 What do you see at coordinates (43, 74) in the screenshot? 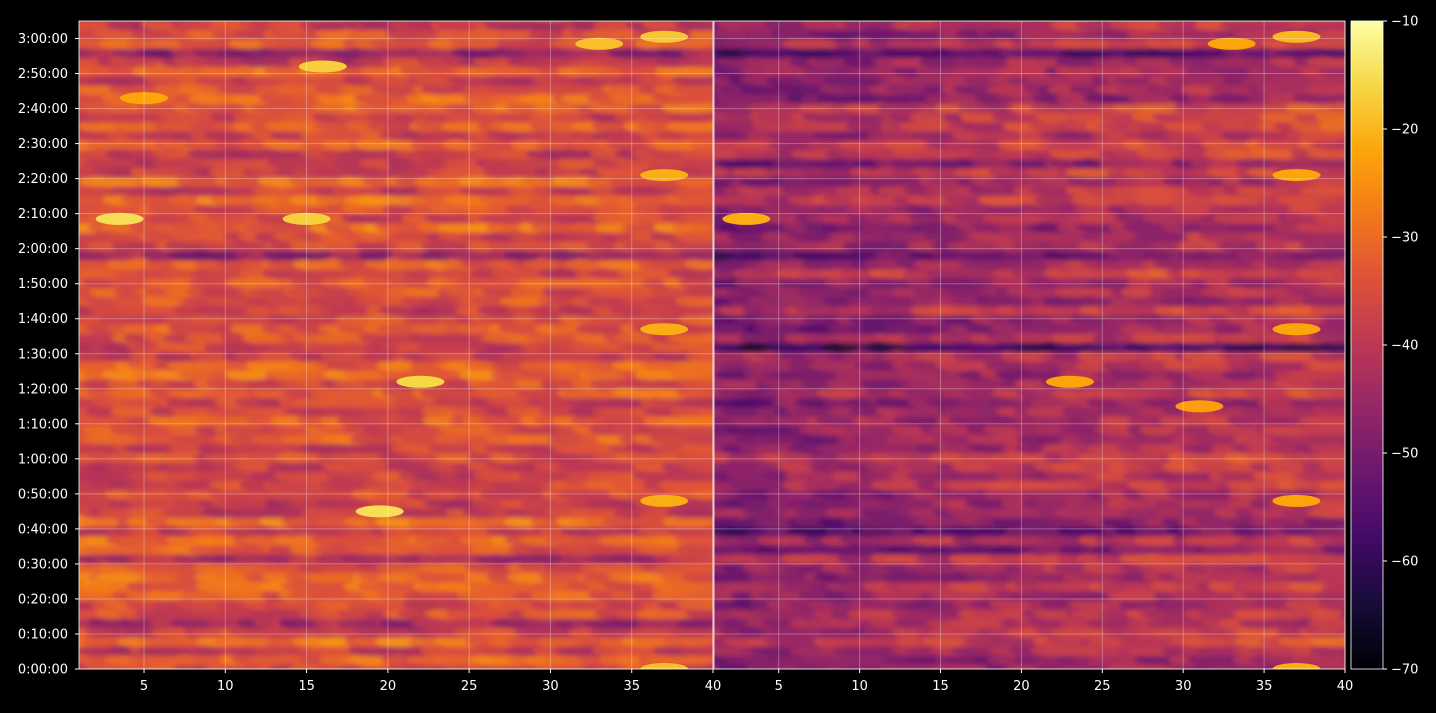
I see `y-tick-label: 2:50:00` at bounding box center [43, 74].